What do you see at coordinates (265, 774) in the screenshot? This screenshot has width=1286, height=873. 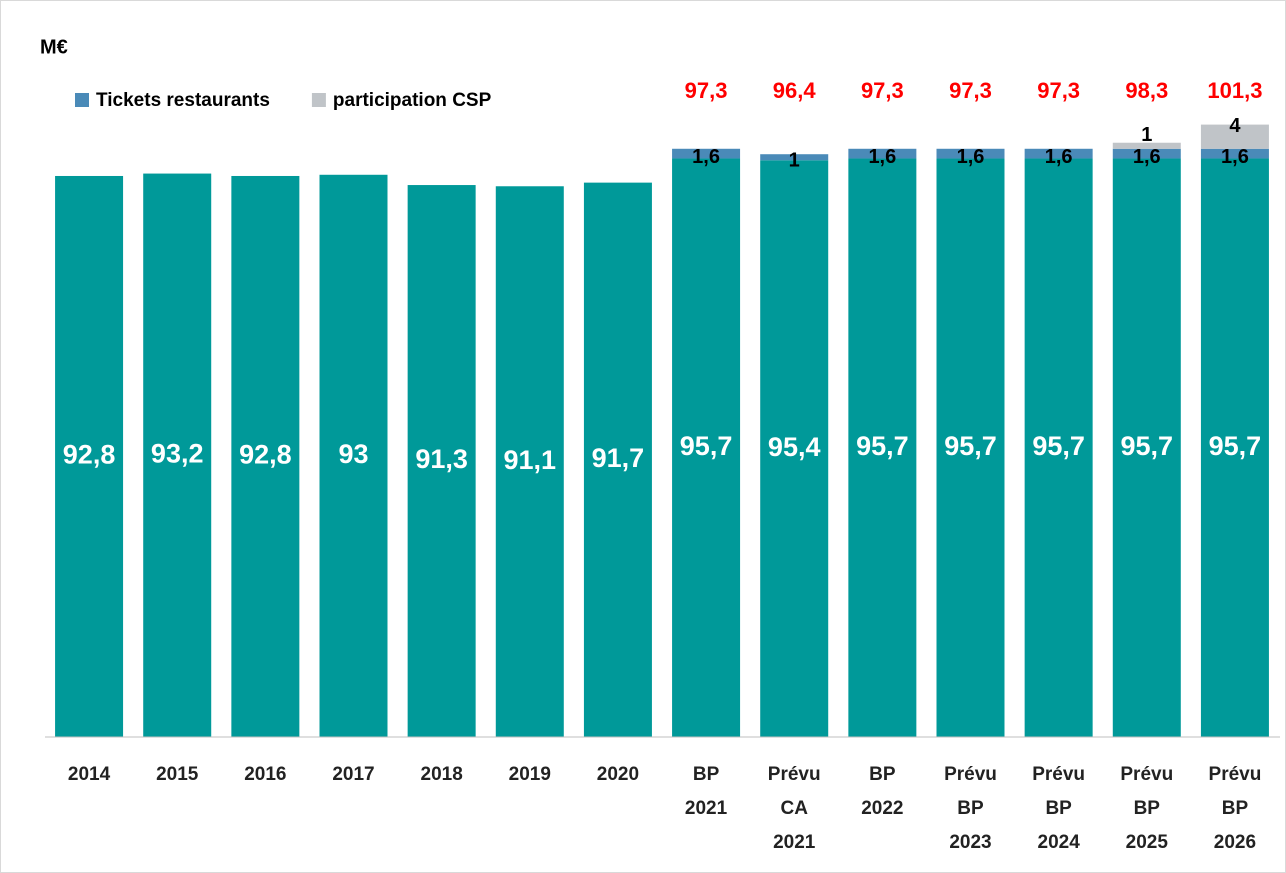 I see `x-tick-label: 2016` at bounding box center [265, 774].